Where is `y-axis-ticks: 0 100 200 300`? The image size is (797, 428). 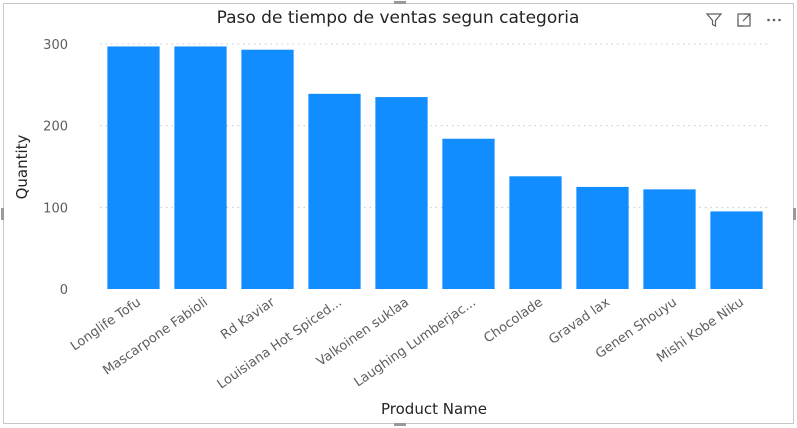
y-axis-ticks: 0 100 200 300 is located at coordinates (55, 168).